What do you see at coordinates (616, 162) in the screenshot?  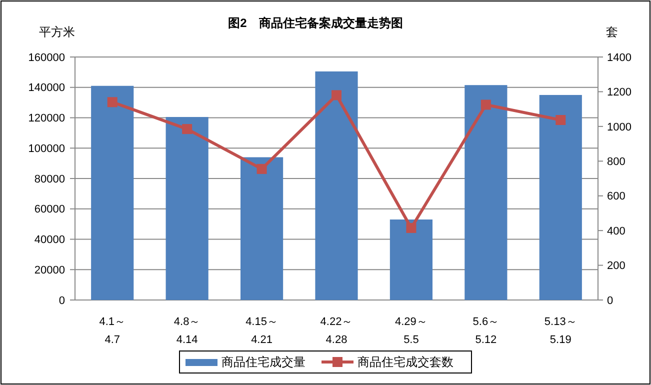 I see `y2-tick-label: 800` at bounding box center [616, 162].